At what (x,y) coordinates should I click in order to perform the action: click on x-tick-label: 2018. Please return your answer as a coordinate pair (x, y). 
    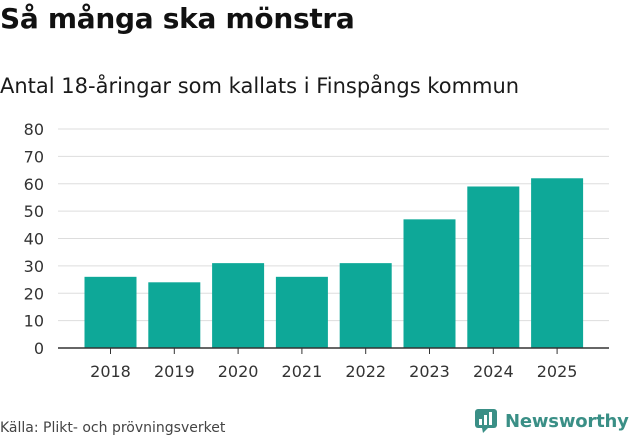
    Looking at the image, I should click on (110, 371).